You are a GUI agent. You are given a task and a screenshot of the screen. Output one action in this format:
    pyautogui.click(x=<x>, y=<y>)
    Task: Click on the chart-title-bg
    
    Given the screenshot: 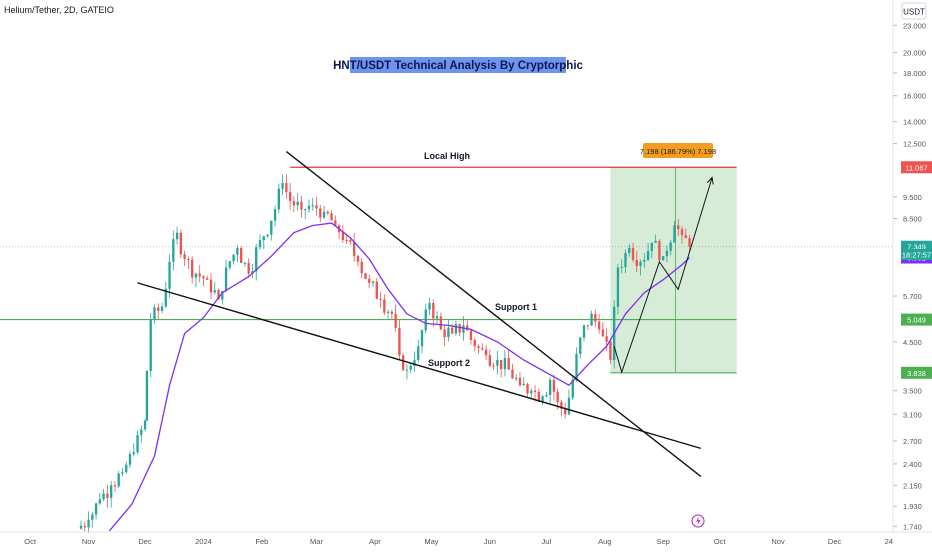 What is the action you would take?
    pyautogui.click(x=458, y=65)
    